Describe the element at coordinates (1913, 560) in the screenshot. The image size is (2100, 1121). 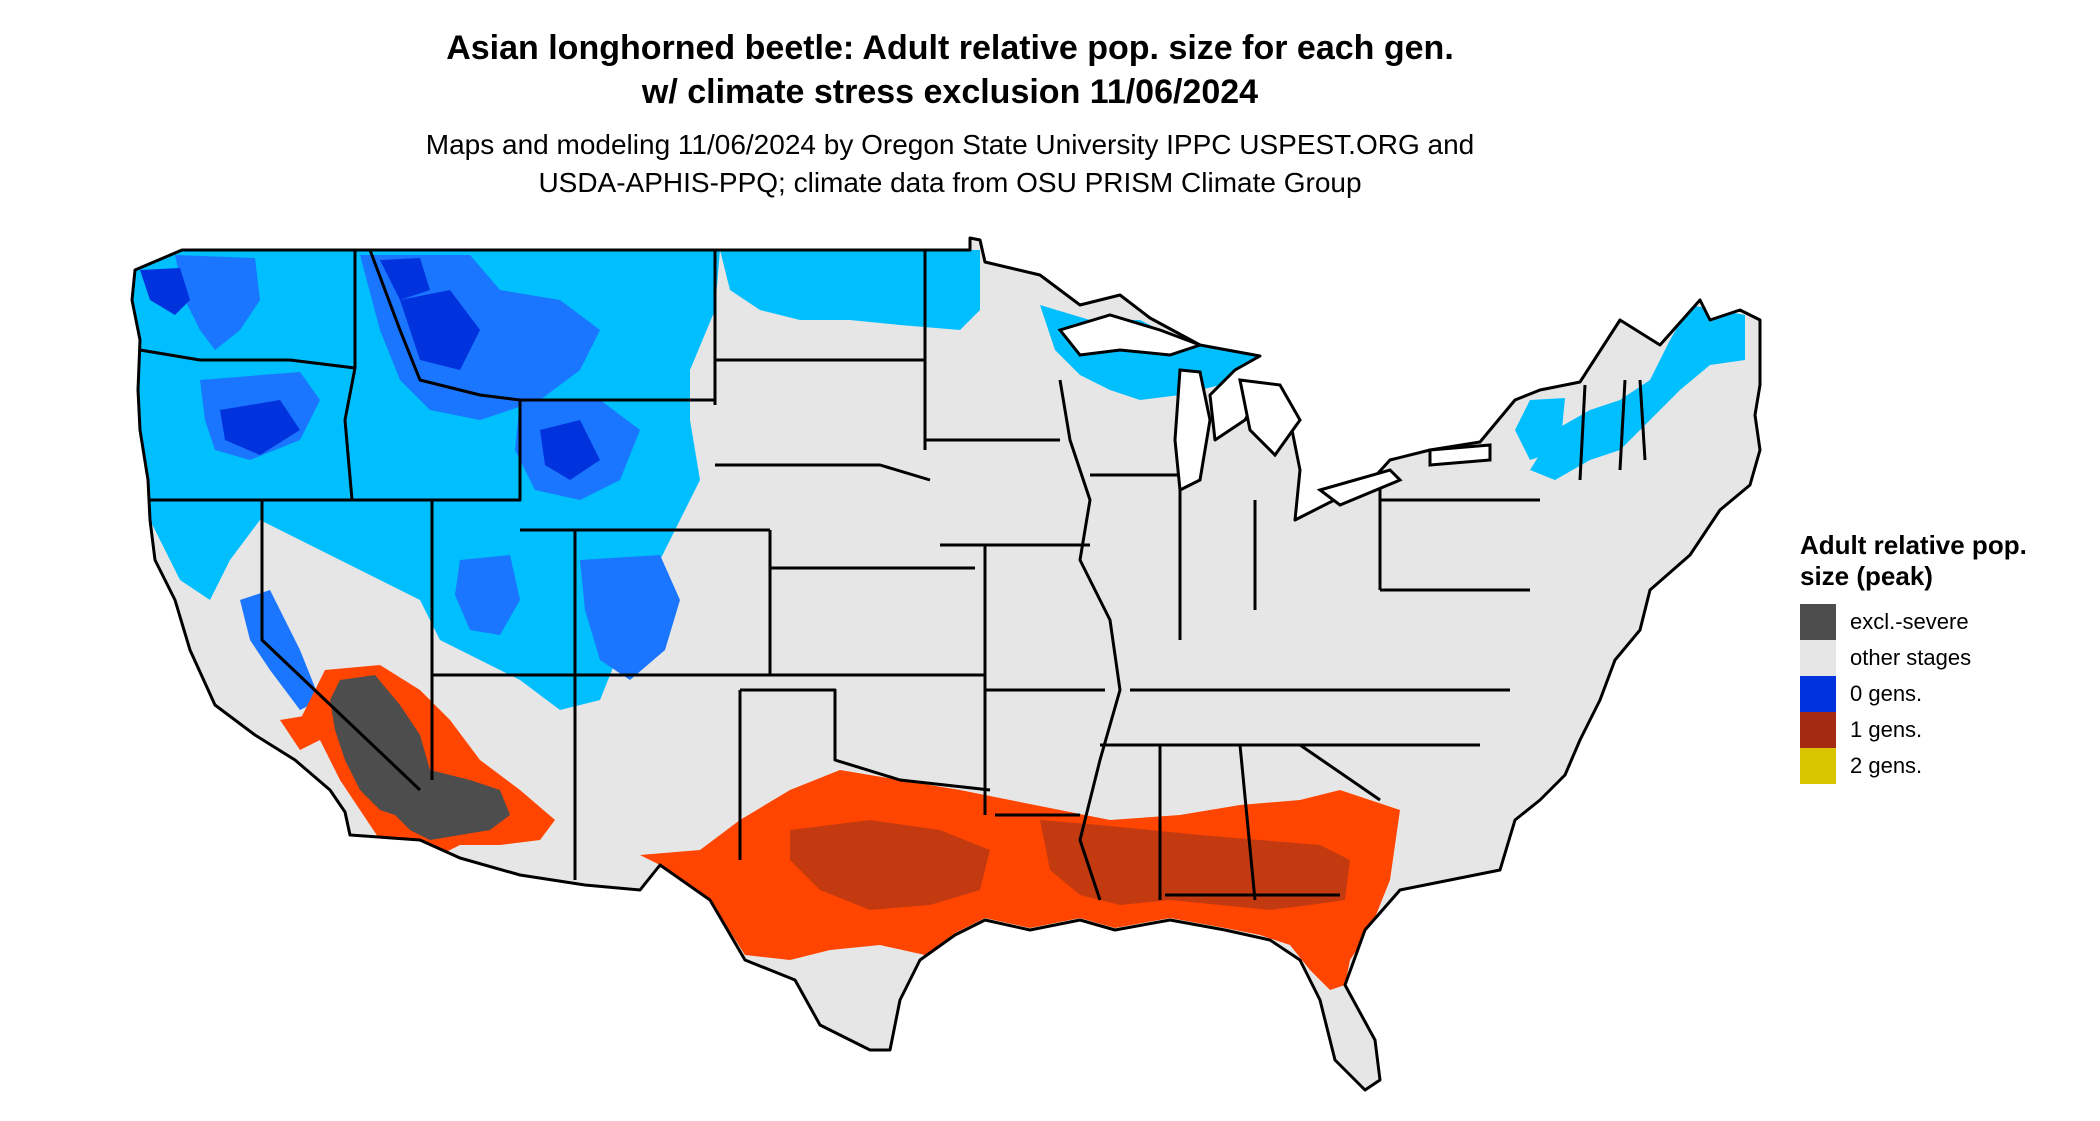
I see `legend-title: Adult relative pop. size (peak)` at that location.